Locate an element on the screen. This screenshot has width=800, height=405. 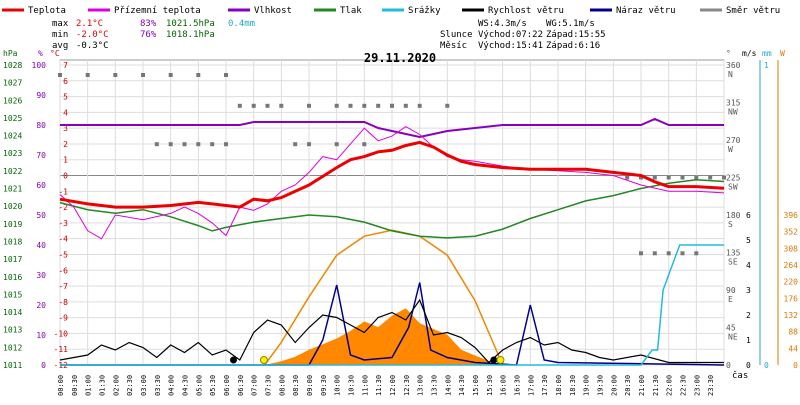
legend-label-temperature: Teplota is located at coordinates (47, 11).